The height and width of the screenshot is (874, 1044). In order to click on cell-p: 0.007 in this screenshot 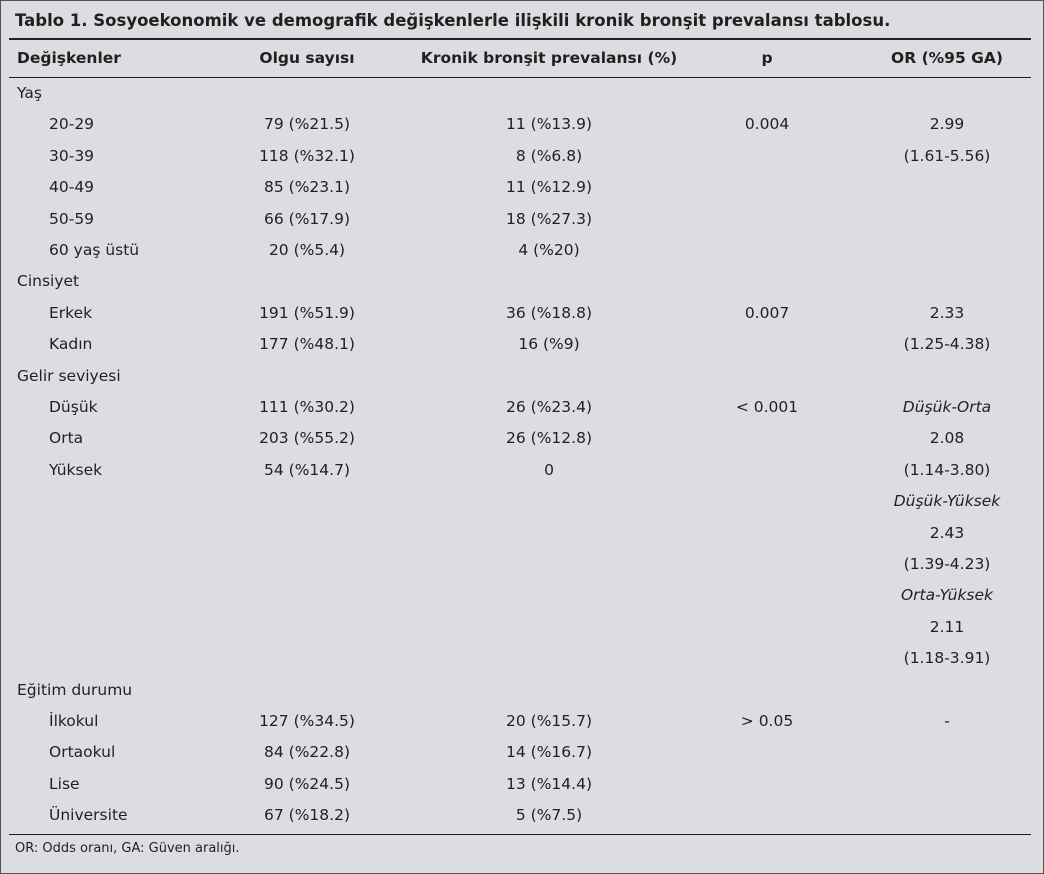, I will do `click(767, 312)`.